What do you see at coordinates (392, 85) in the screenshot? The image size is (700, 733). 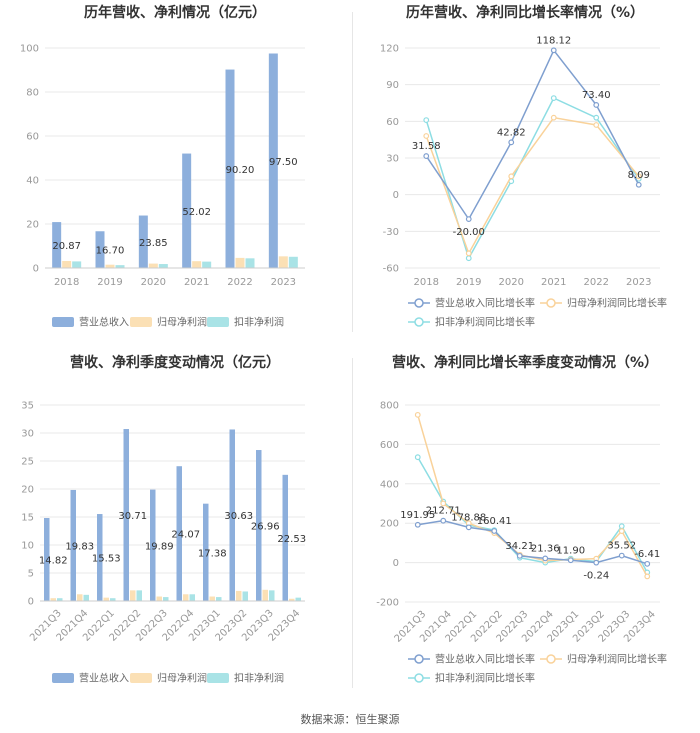 I see `y-tick-label: 90` at bounding box center [392, 85].